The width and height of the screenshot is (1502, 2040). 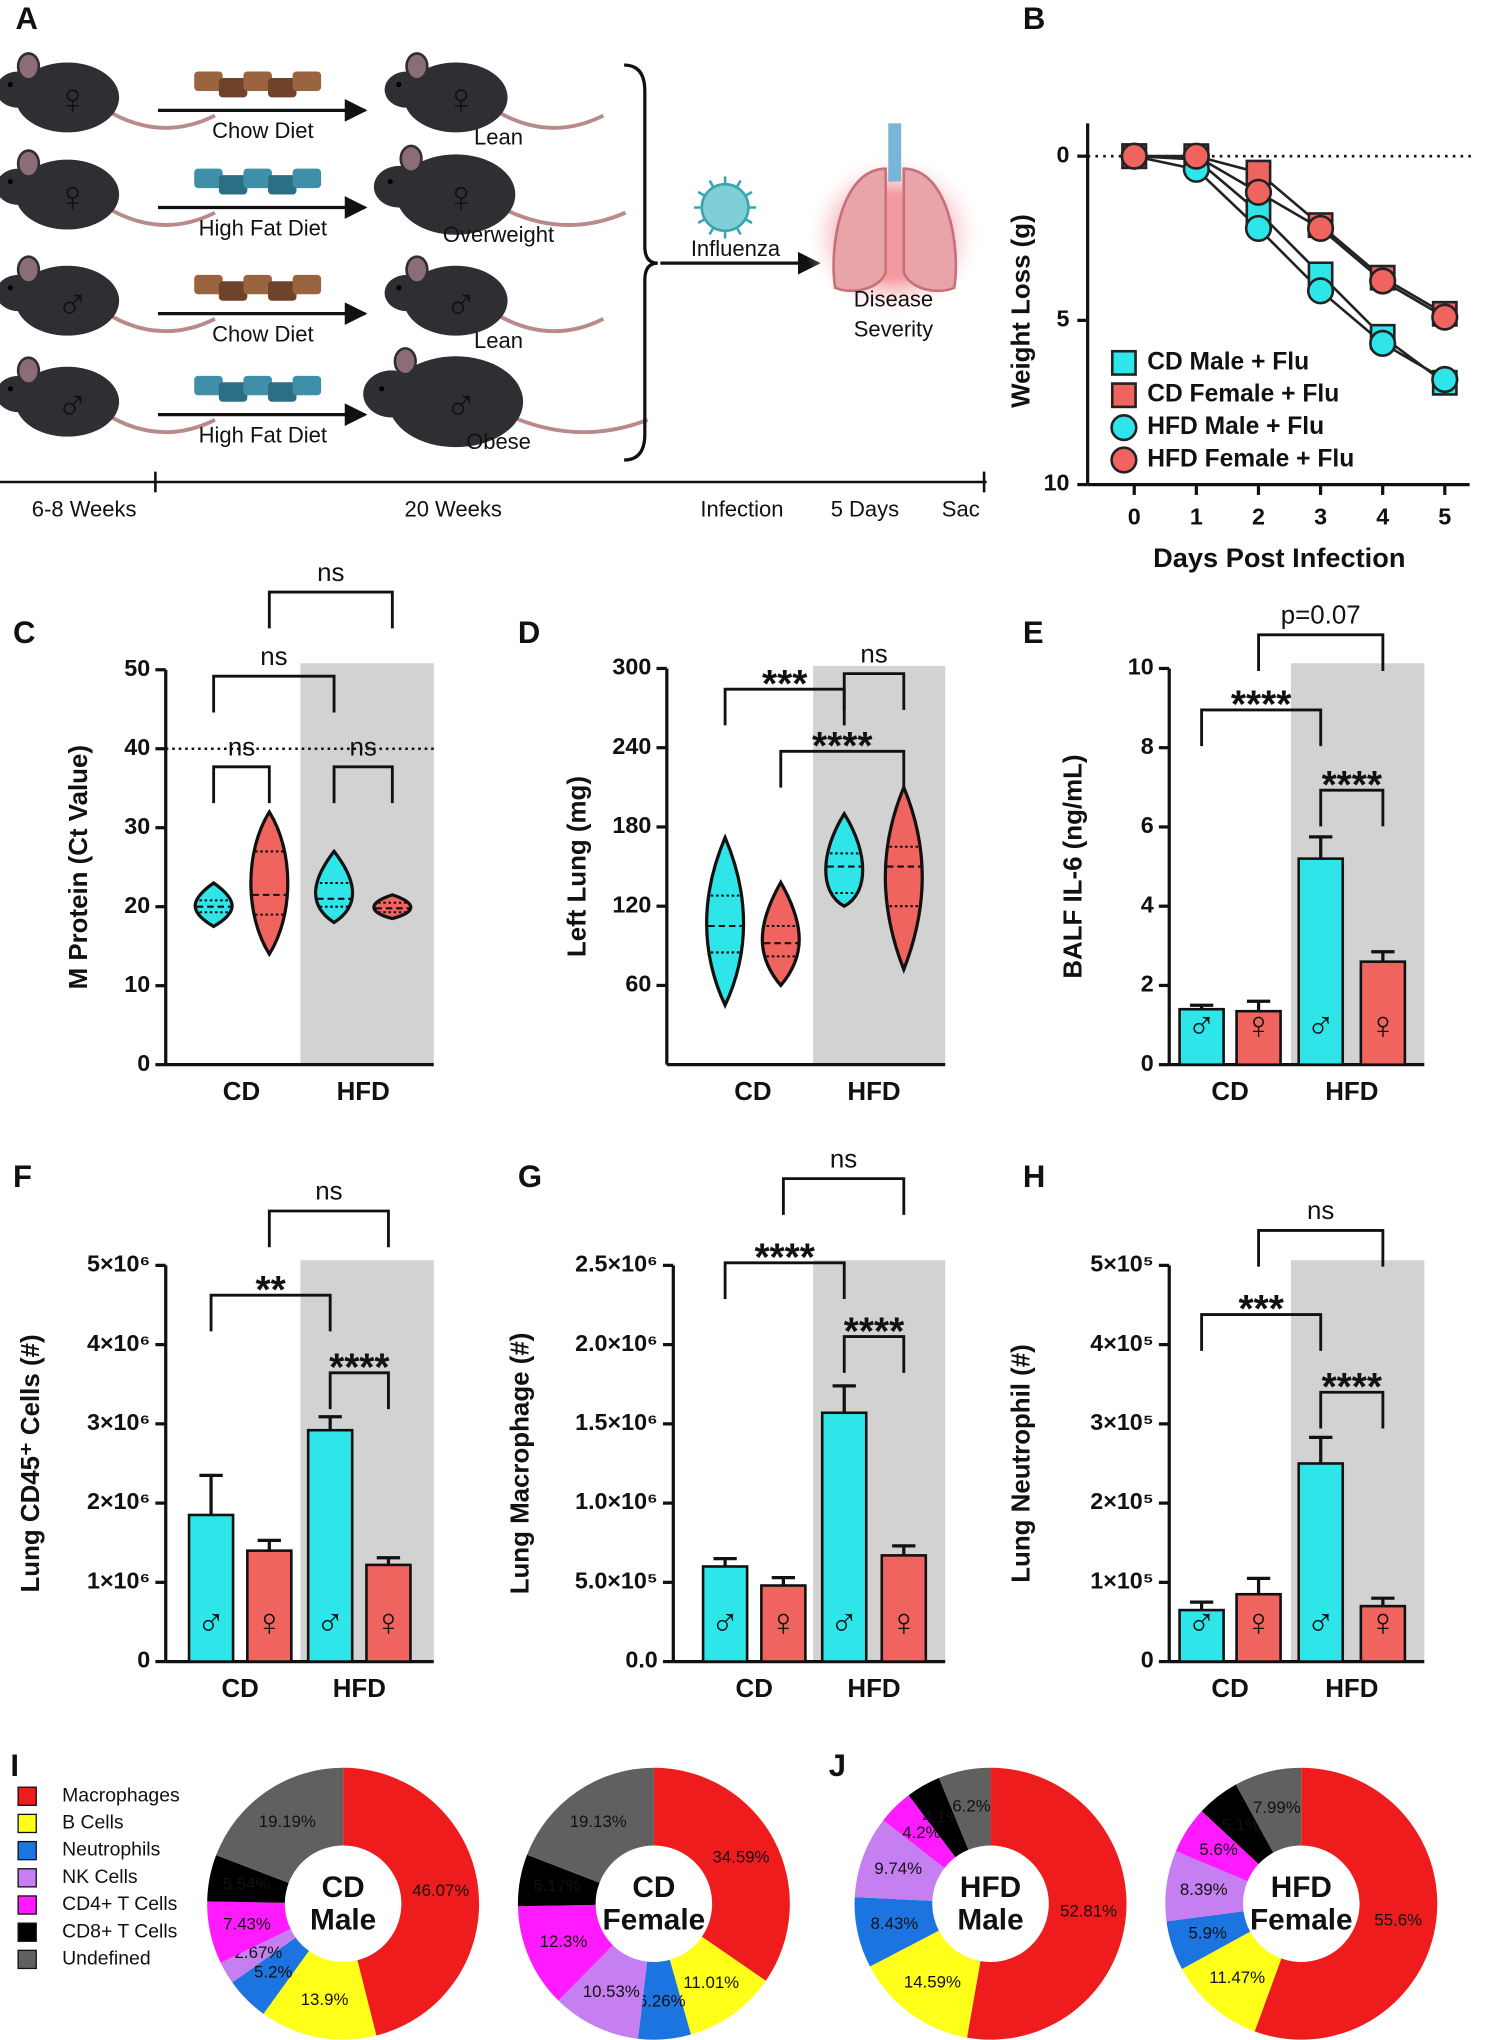 I want to click on significance-label: ***, so click(x=1261, y=1309).